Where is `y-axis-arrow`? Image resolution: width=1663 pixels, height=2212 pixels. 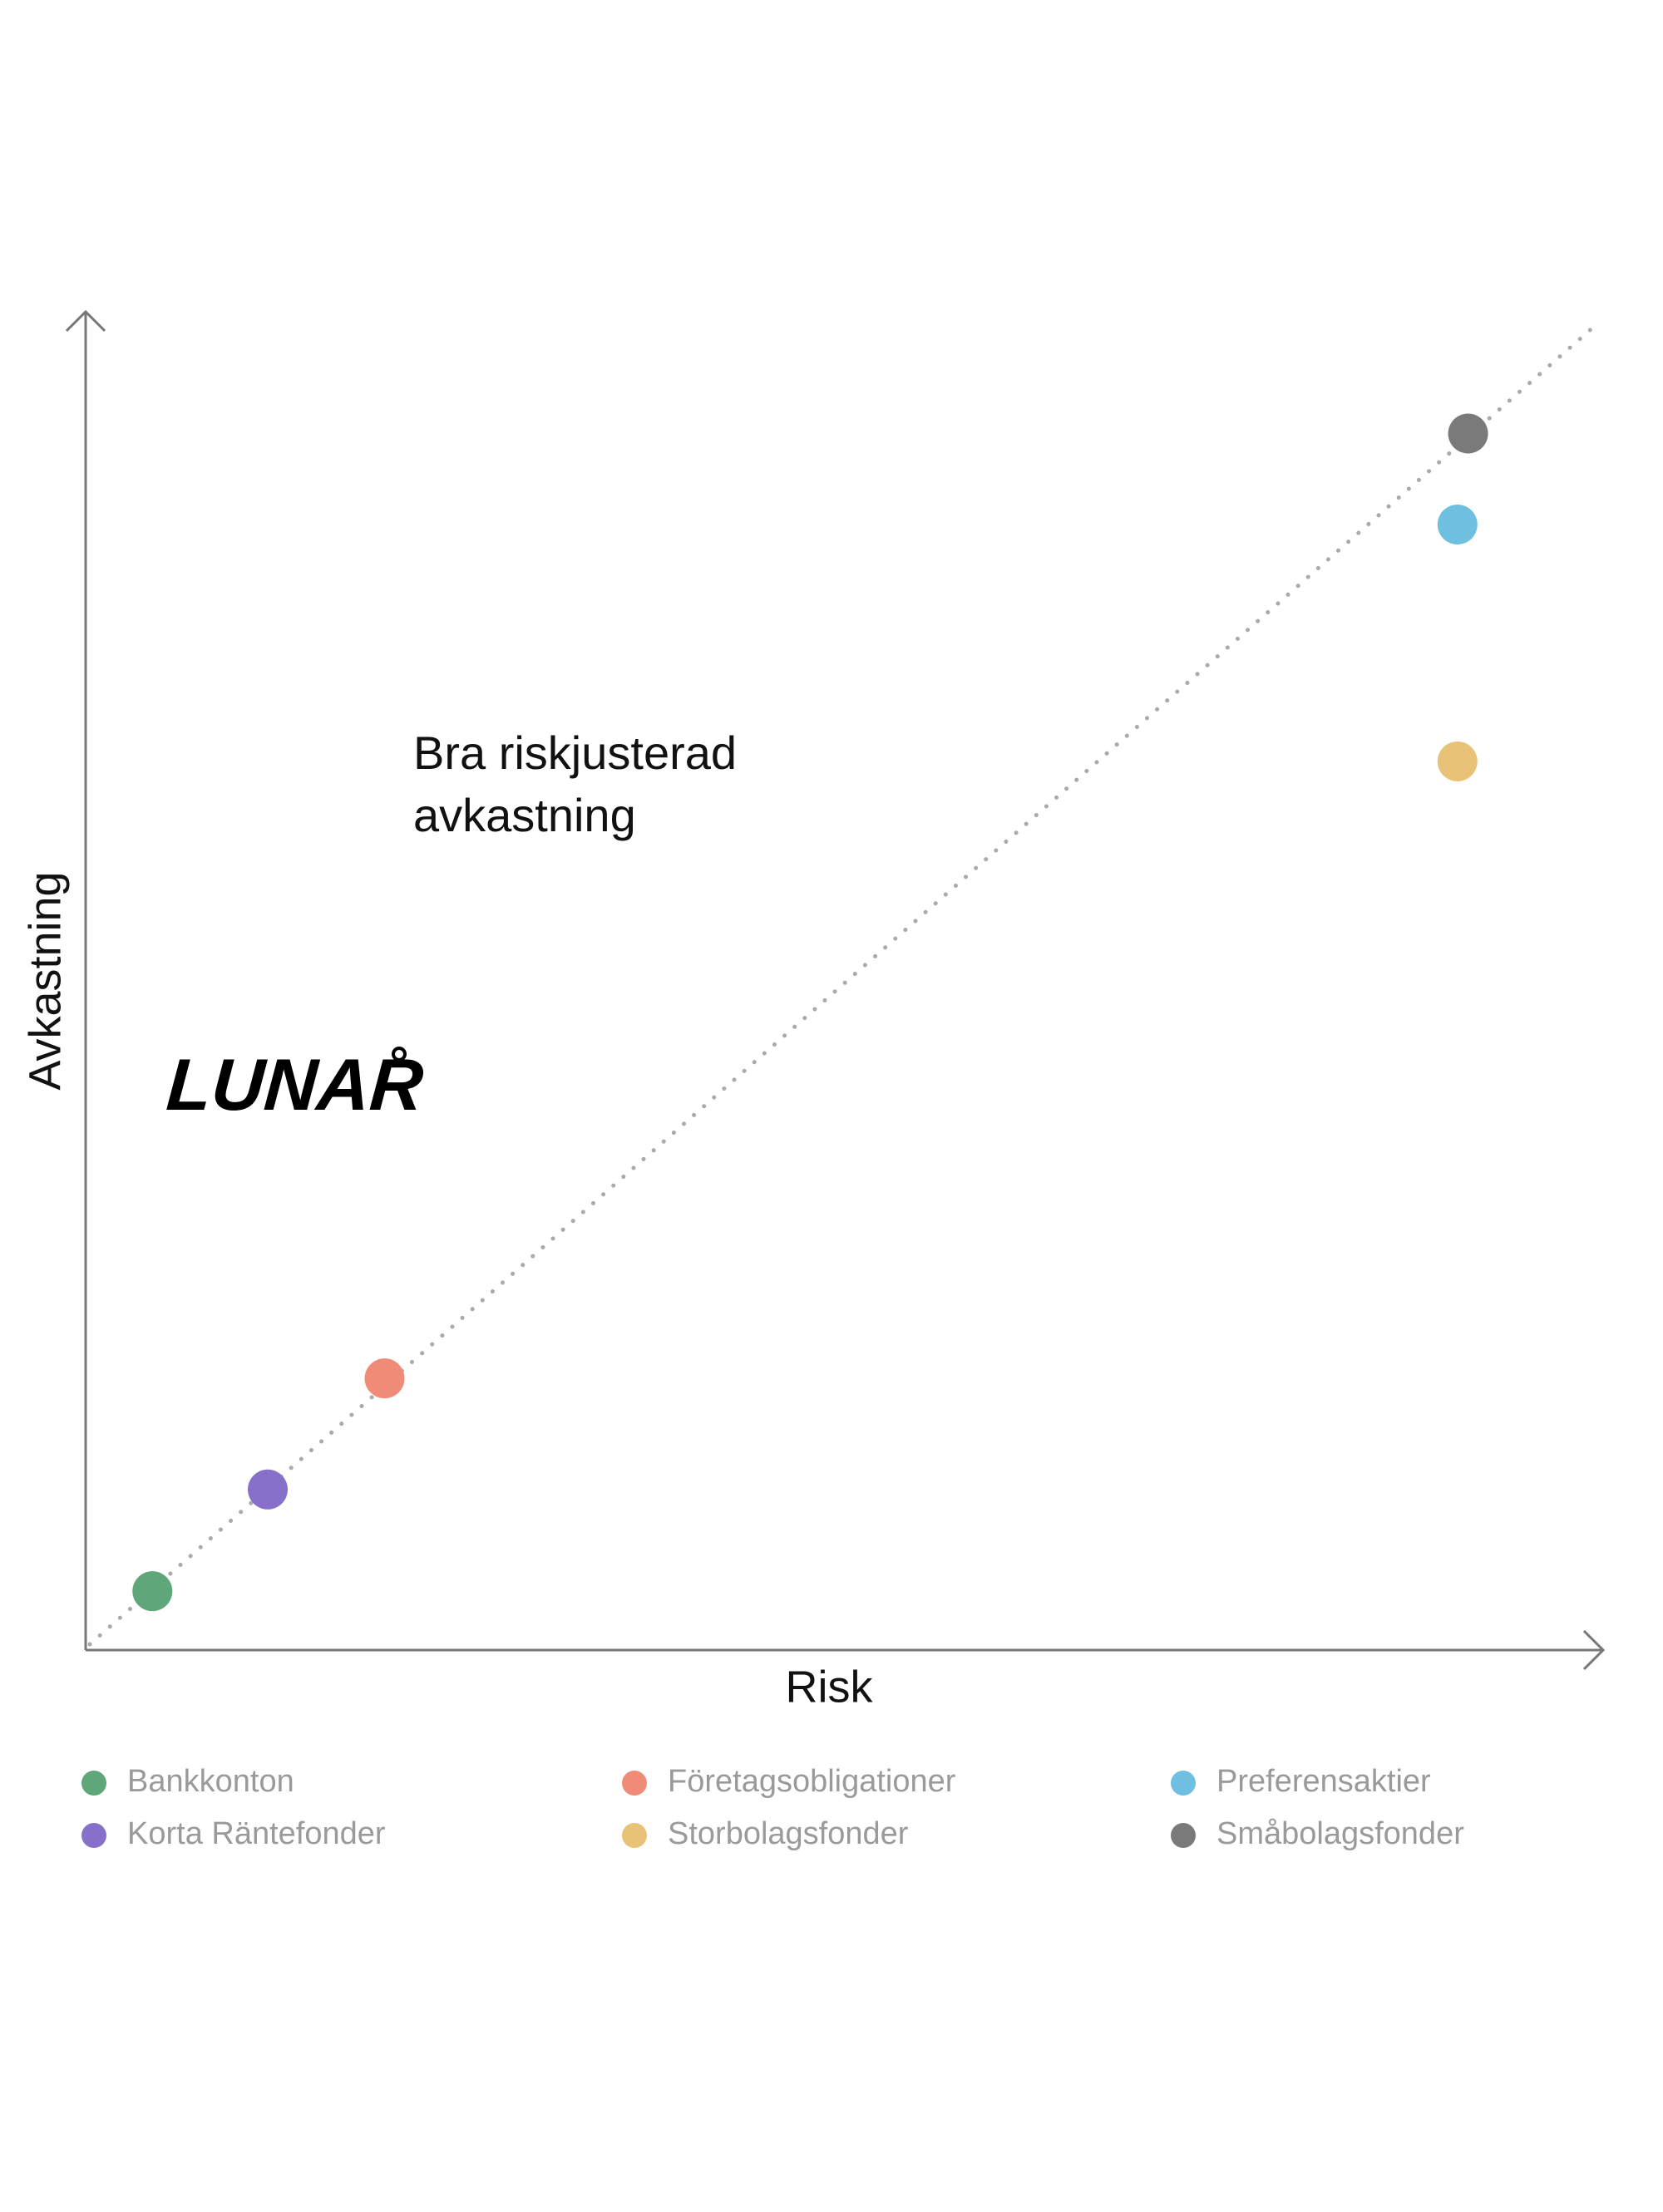
y-axis-arrow is located at coordinates (85, 321).